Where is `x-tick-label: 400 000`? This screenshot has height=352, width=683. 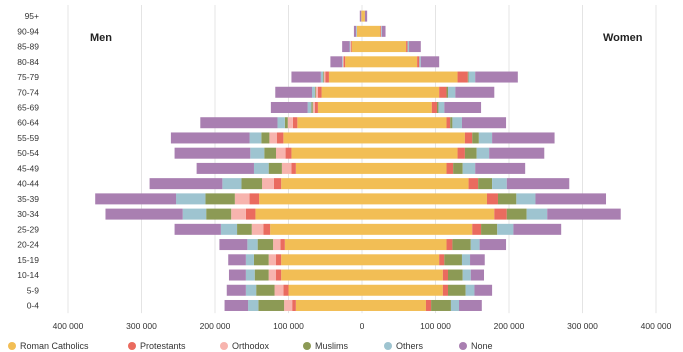 x-tick-label: 400 000 is located at coordinates (656, 326).